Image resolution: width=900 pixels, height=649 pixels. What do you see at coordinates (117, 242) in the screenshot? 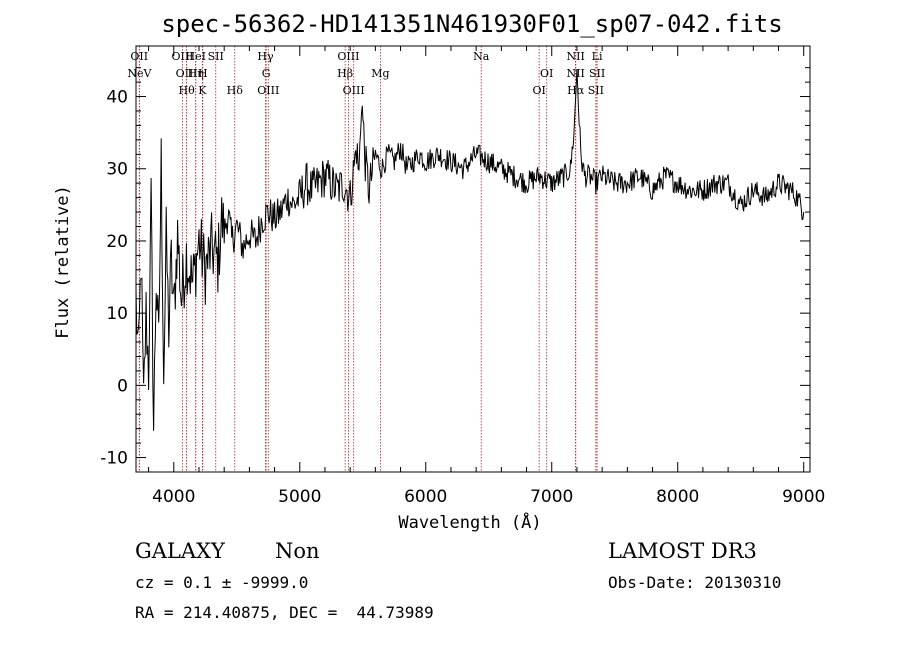
I see `y-tick-label: 20` at bounding box center [117, 242].